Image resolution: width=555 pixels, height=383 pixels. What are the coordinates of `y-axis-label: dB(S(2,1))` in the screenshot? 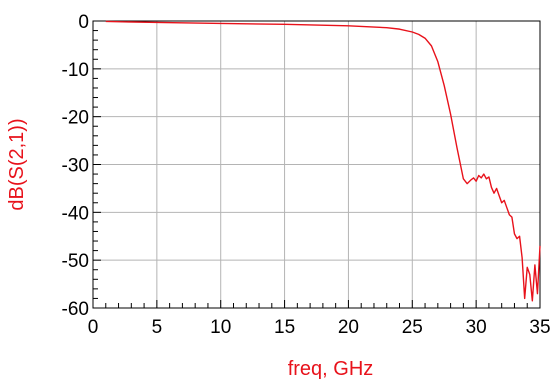 It's located at (17, 164).